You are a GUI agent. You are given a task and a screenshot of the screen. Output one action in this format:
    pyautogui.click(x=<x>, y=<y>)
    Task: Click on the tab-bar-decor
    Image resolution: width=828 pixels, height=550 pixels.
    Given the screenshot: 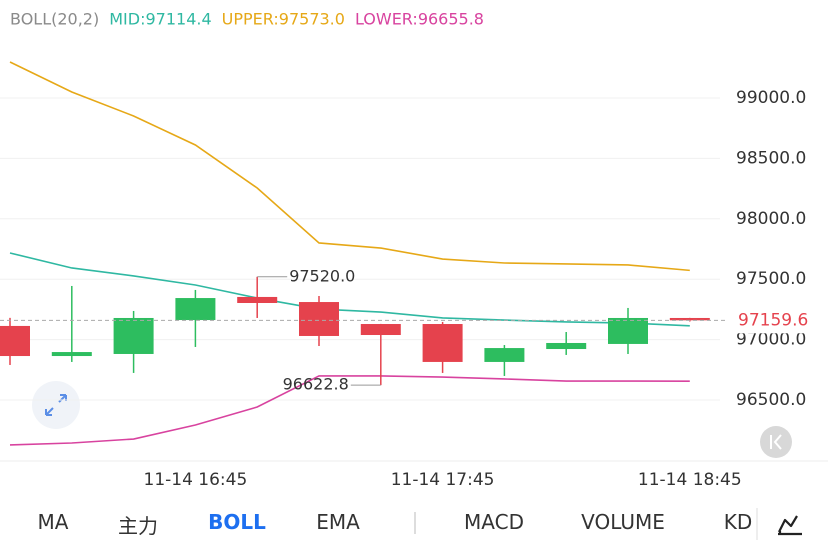 What is the action you would take?
    pyautogui.click(x=608, y=524)
    